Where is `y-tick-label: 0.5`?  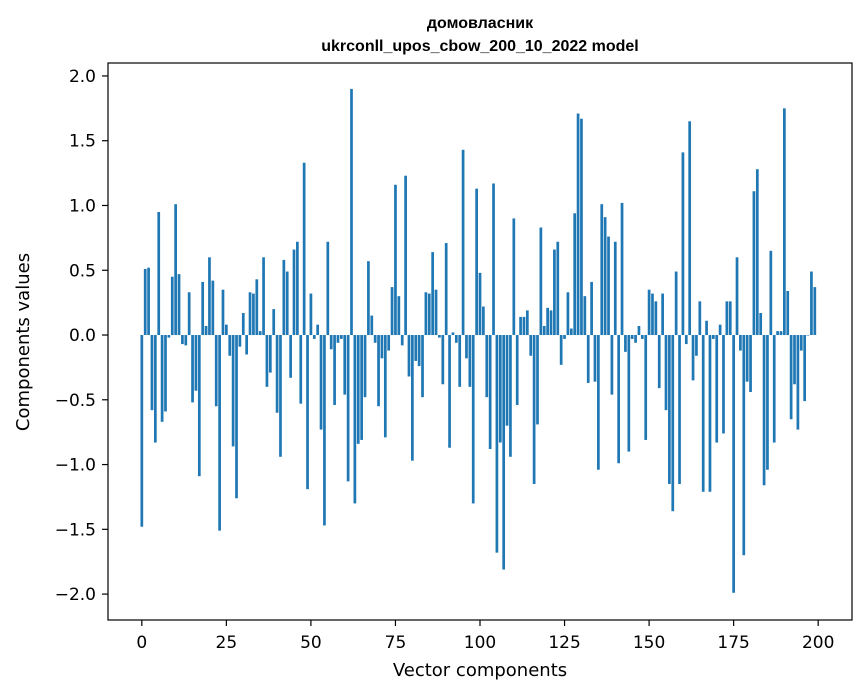 y-tick-label: 0.5 is located at coordinates (82, 271).